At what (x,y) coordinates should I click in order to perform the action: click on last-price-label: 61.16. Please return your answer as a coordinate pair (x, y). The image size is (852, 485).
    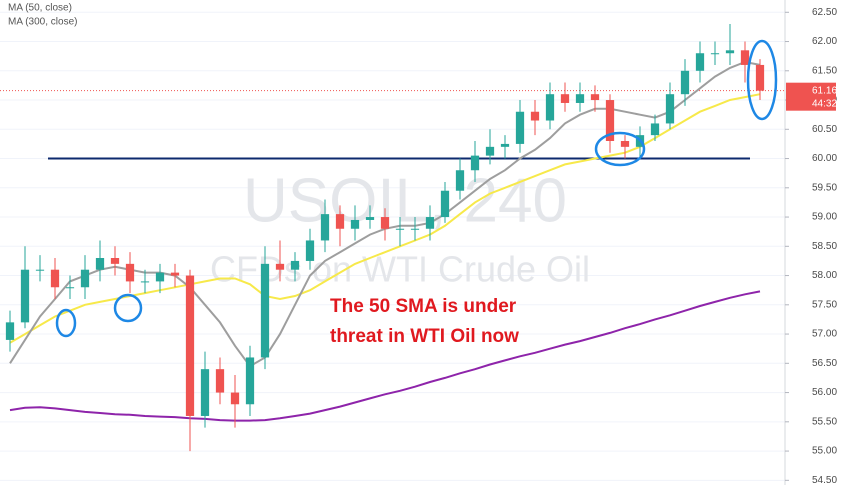
    Looking at the image, I should click on (824, 90).